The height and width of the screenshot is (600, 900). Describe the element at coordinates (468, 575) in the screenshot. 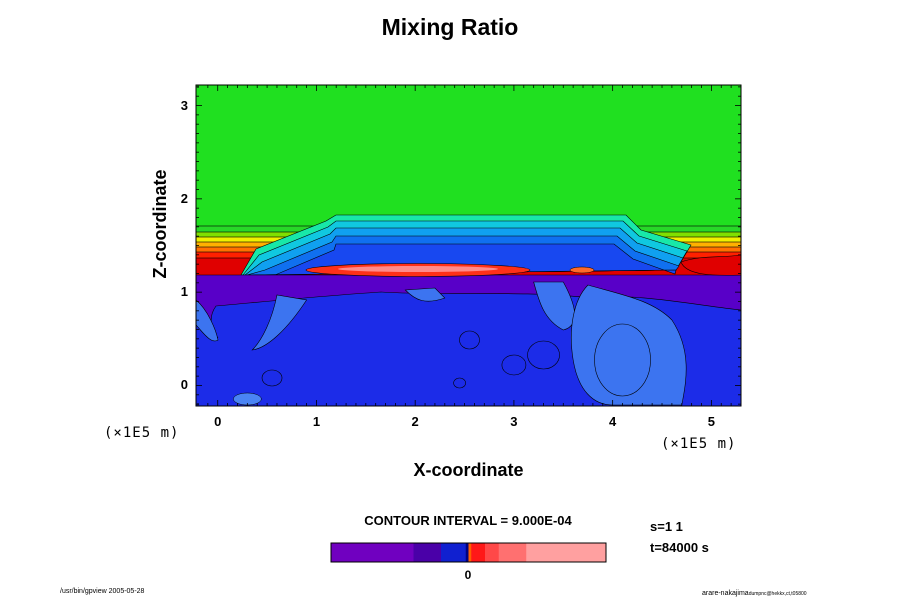

I see `colorbar-zero-label: 0` at that location.